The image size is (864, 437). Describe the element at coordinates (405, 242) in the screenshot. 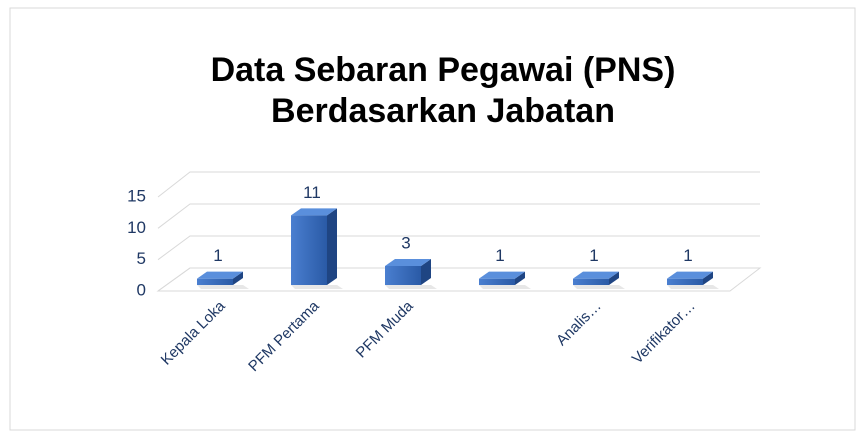

I see `data-label: 3` at that location.